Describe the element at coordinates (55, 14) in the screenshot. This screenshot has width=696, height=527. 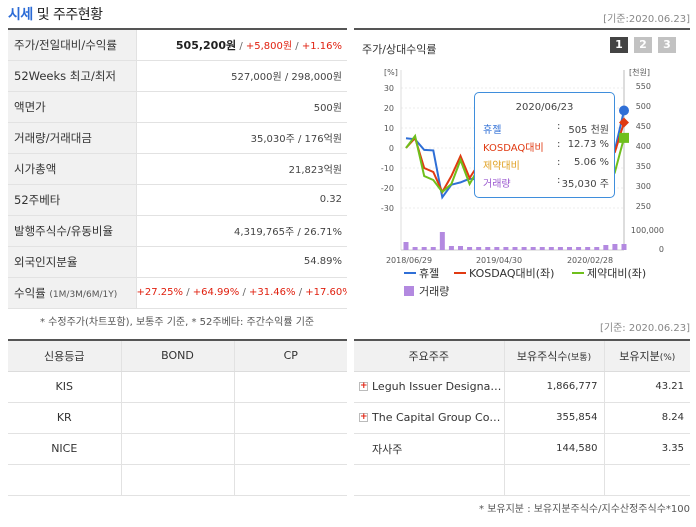
I see `page-title: 시세 및 주주현황` at that location.